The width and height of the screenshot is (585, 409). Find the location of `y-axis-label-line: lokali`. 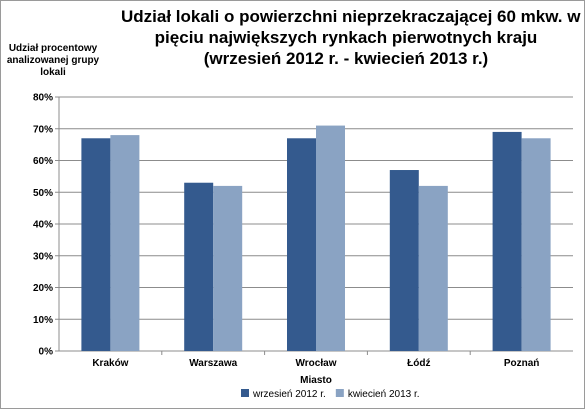

y-axis-label-line: lokali is located at coordinates (53, 72).